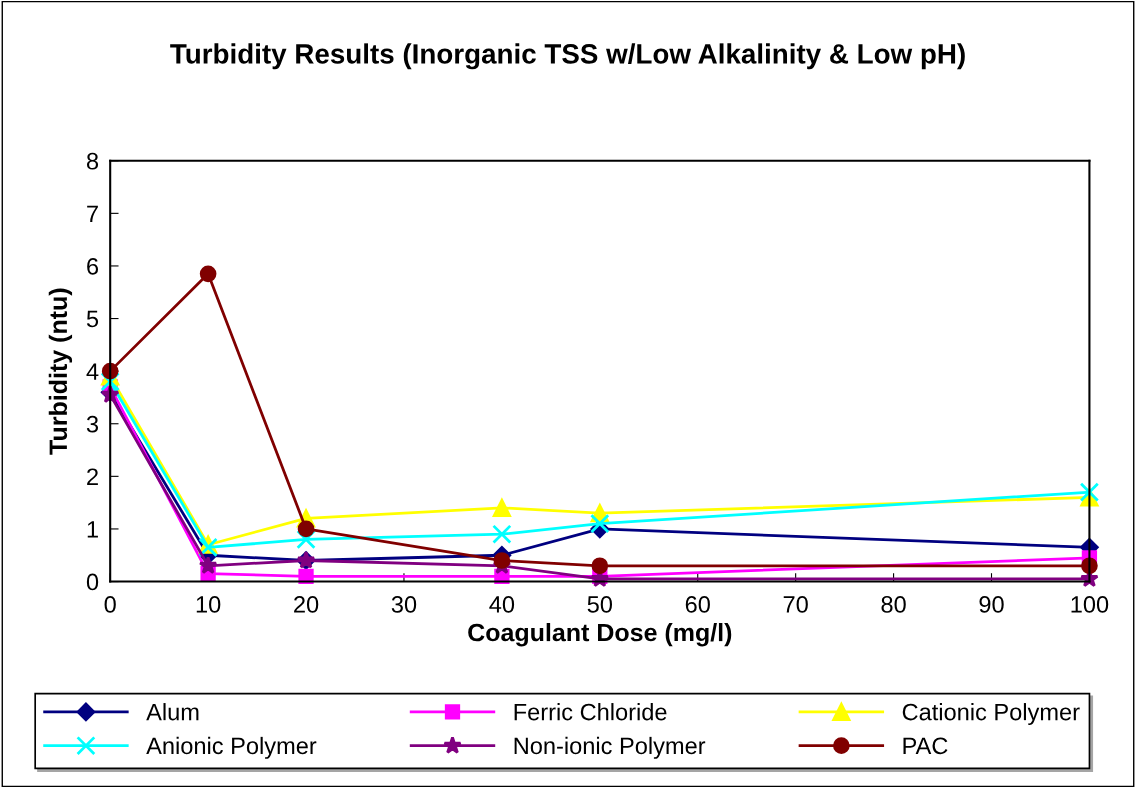 The height and width of the screenshot is (788, 1136). What do you see at coordinates (590, 712) in the screenshot?
I see `legend-label: Ferric Chloride` at bounding box center [590, 712].